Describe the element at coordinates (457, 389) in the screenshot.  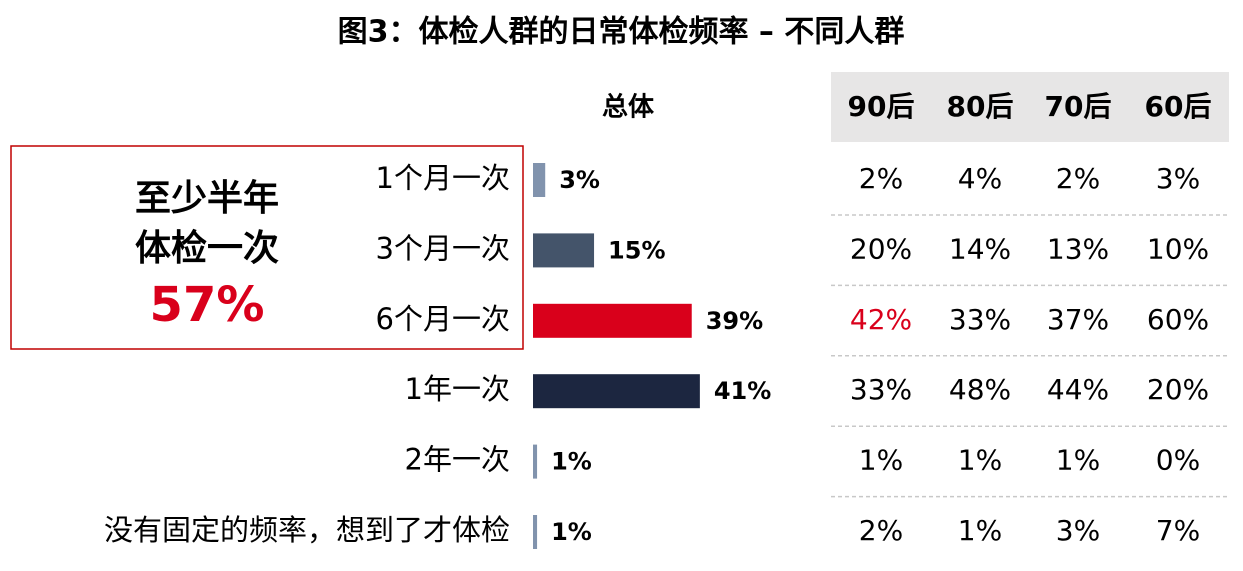
I see `category-label: 1年一次` at that location.